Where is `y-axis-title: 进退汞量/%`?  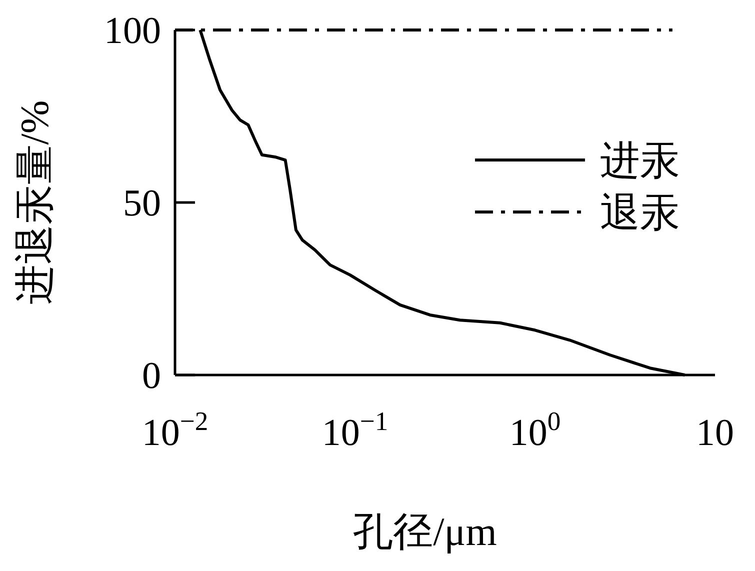 y-axis-title: 进退汞量/% is located at coordinates (34, 202).